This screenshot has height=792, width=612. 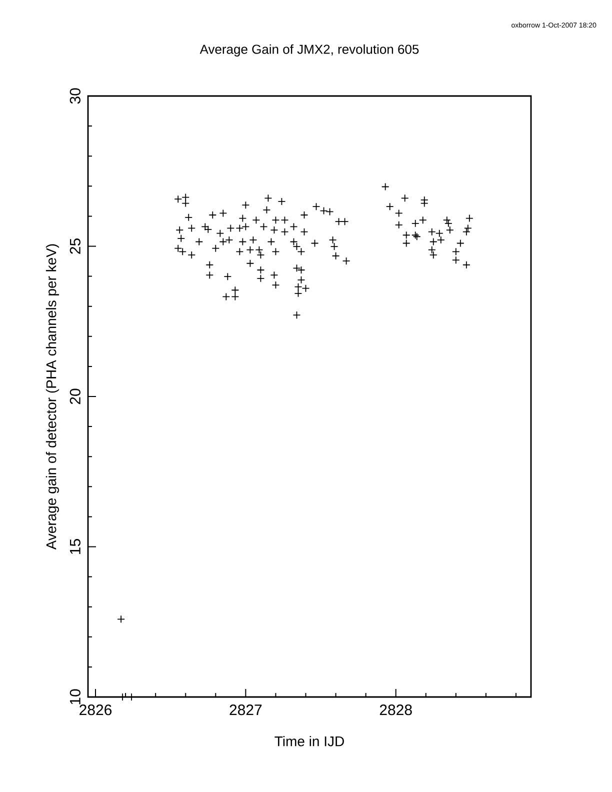 I want to click on y-tick-label: 20, so click(x=75, y=396).